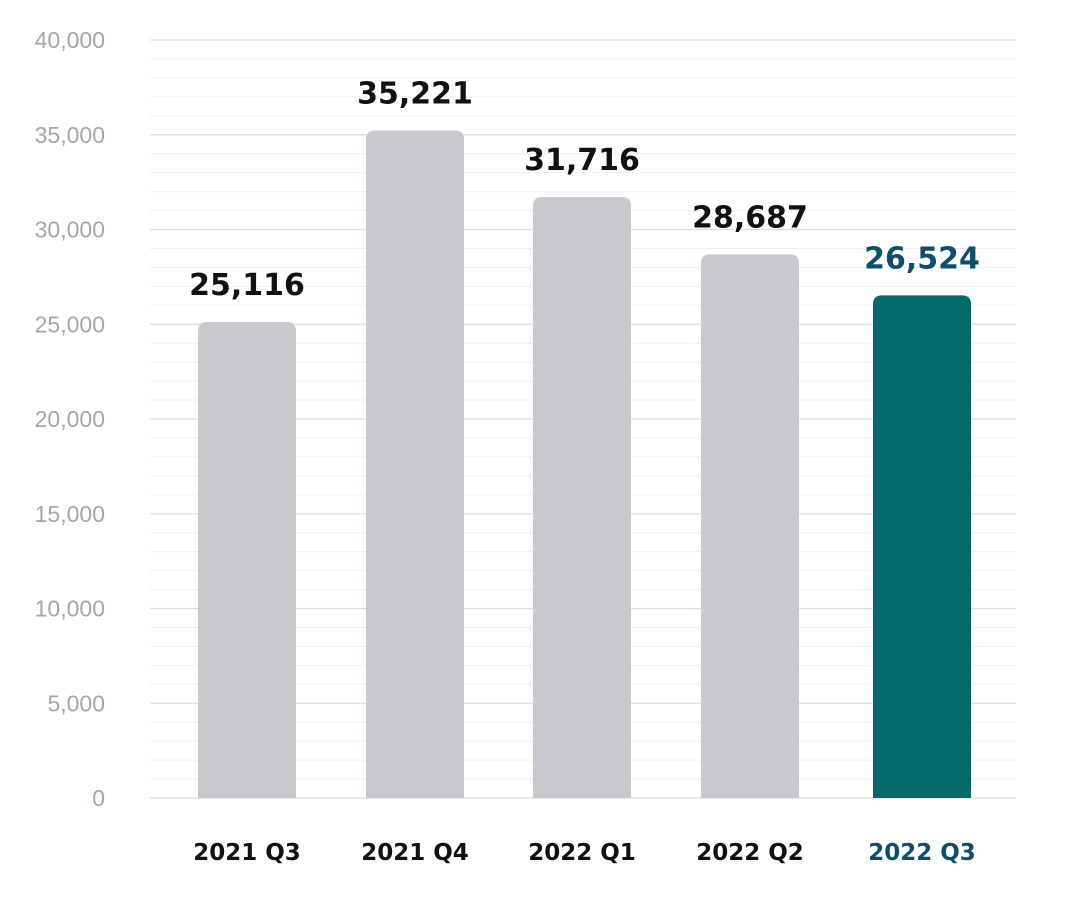 Image resolution: width=1080 pixels, height=898 pixels. I want to click on y-tick-label: 20,000, so click(70, 419).